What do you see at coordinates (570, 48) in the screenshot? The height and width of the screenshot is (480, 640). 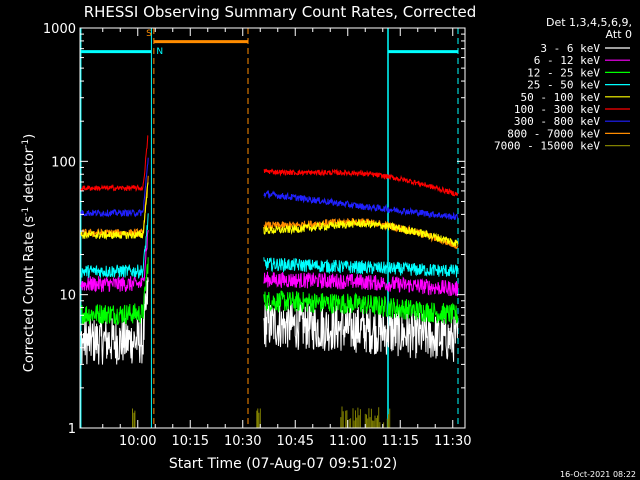 I see `legend-label: 3 - 6 keV` at bounding box center [570, 48].